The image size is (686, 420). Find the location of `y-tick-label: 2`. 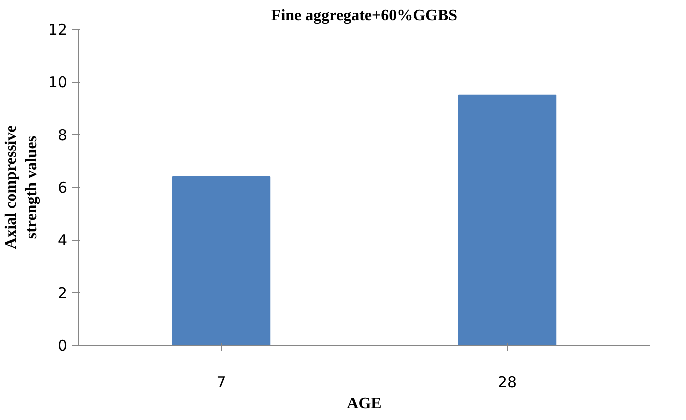

y-tick-label: 2 is located at coordinates (63, 293).